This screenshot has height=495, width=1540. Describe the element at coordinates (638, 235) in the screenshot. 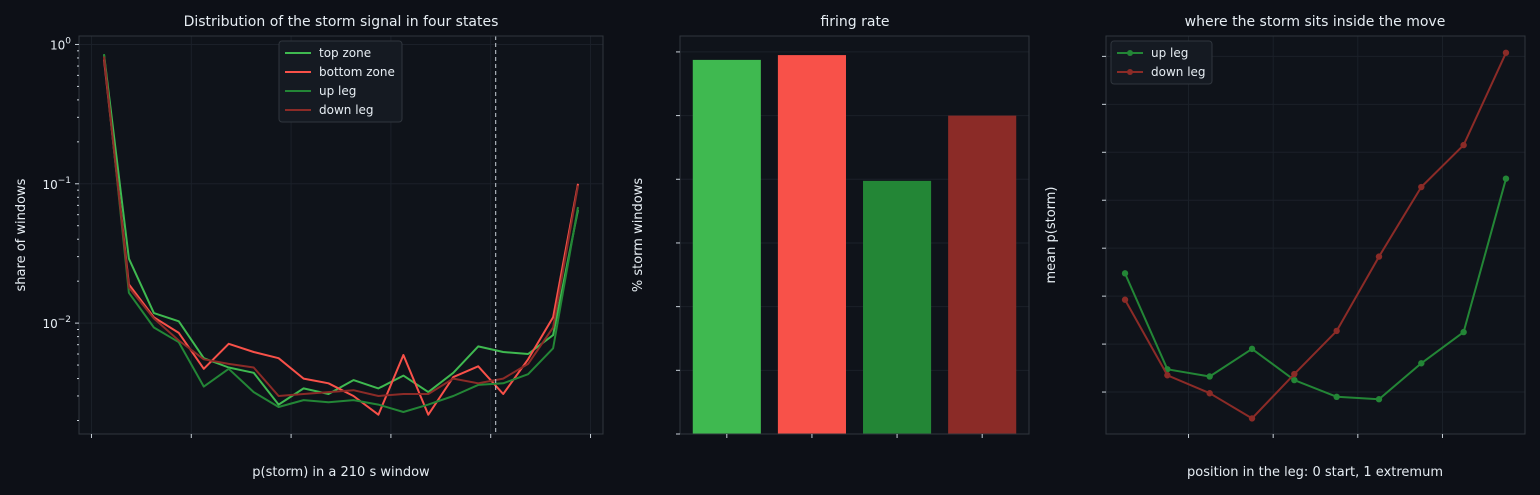

I see `firing-rate-y-label: % storm windows` at that location.